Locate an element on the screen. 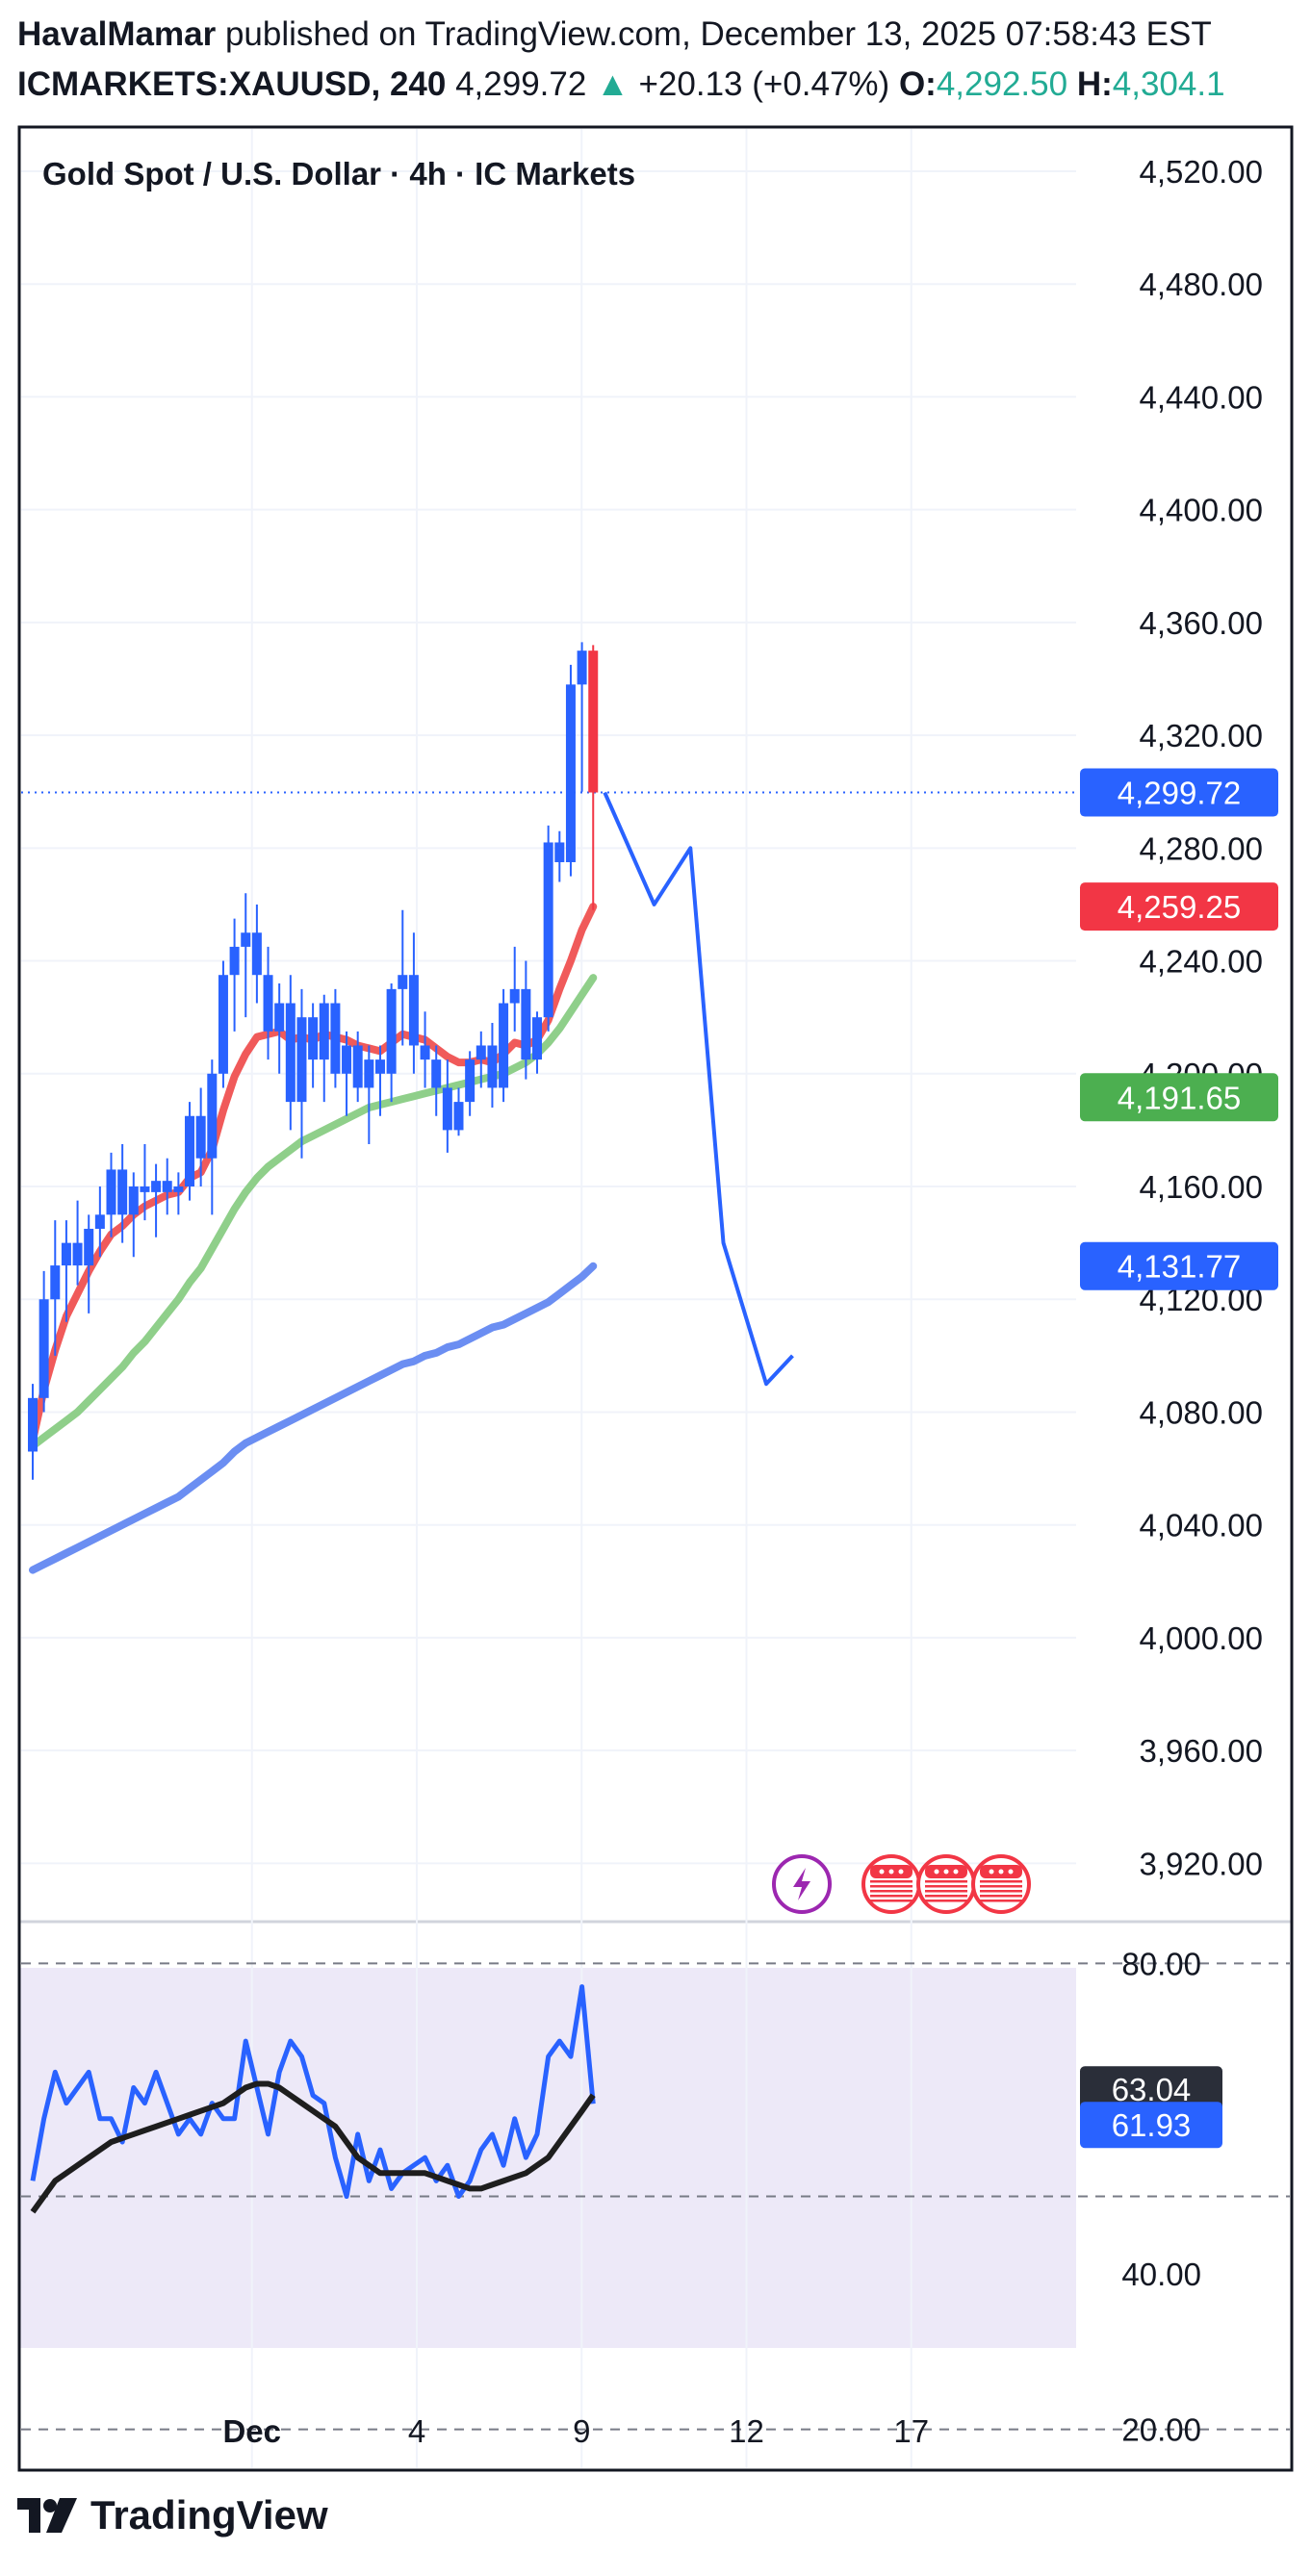  brand-name: TradingView is located at coordinates (209, 2515).